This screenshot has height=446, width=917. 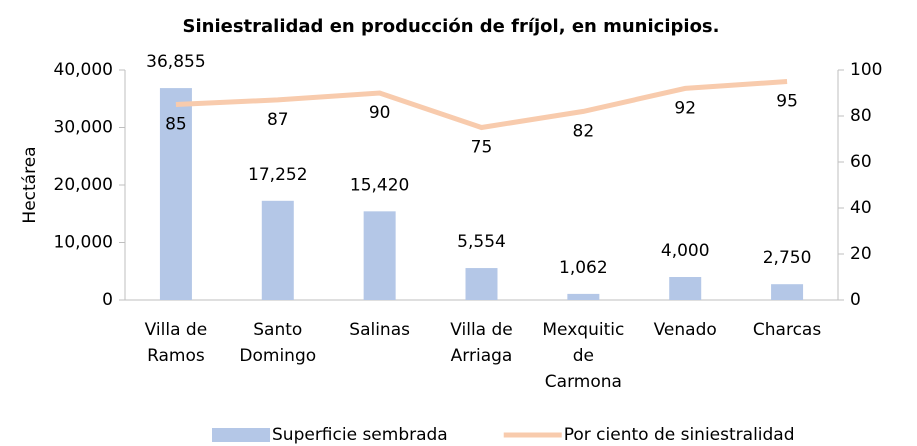 What do you see at coordinates (583, 268) in the screenshot?
I see `bar-value-label: 1,062` at bounding box center [583, 268].